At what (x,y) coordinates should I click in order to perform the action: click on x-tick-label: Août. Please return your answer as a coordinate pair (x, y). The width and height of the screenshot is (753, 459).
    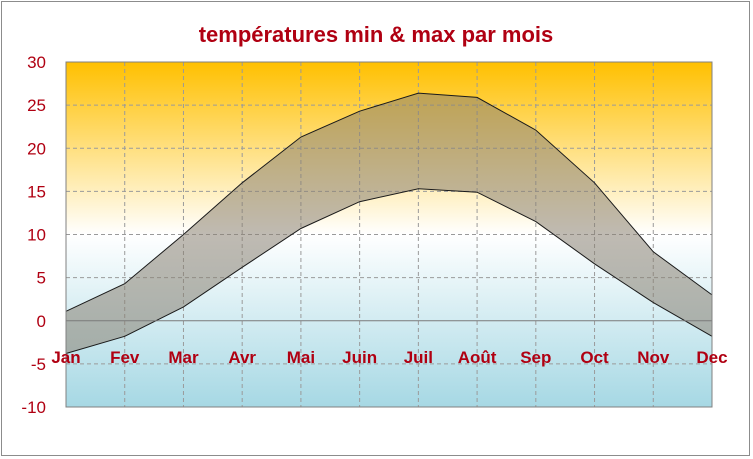
    Looking at the image, I should click on (477, 357).